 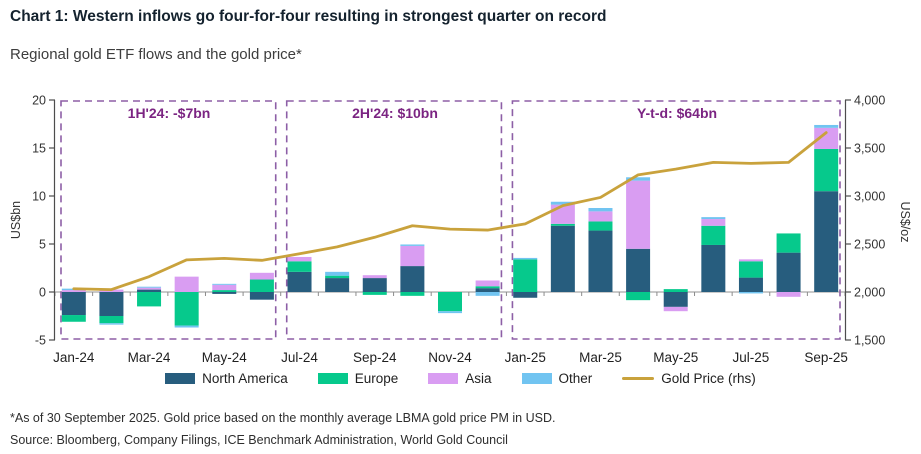 What do you see at coordinates (395, 113) in the screenshot?
I see `annotation-2h24: 2H'24: $10bn` at bounding box center [395, 113].